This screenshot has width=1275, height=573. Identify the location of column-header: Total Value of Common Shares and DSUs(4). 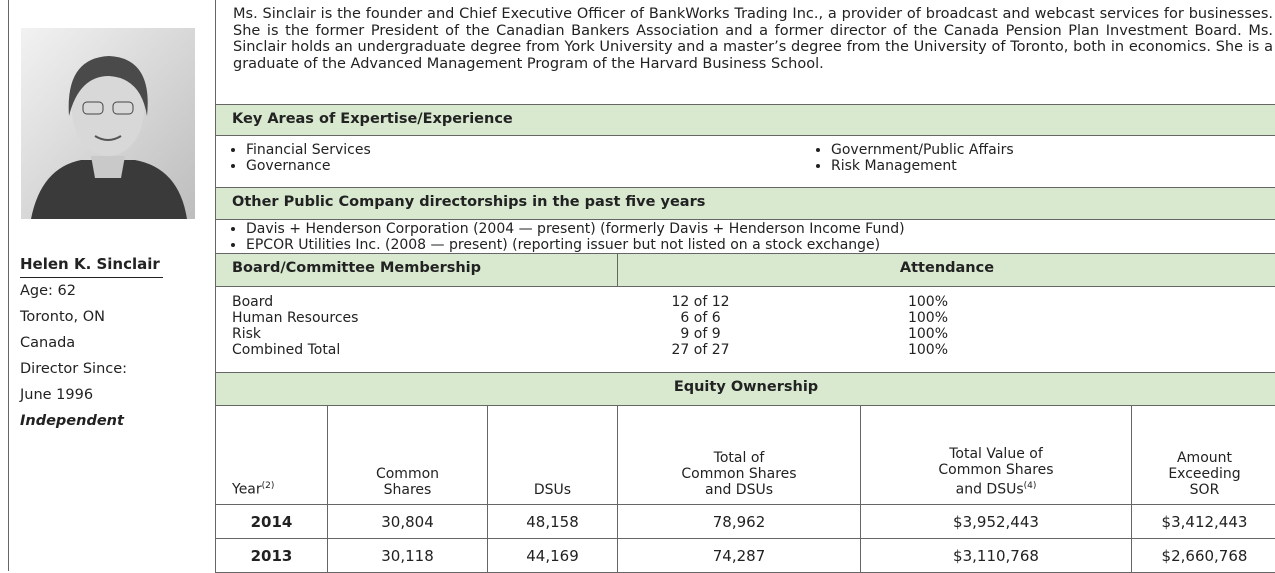
(996, 455).